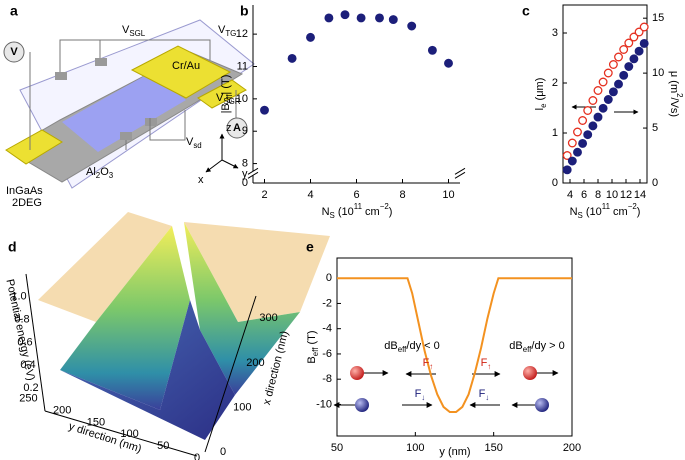 Image resolution: width=685 pixels, height=460 pixels. Describe the element at coordinates (555, 133) in the screenshot. I see `y-tick-label: 1` at that location.